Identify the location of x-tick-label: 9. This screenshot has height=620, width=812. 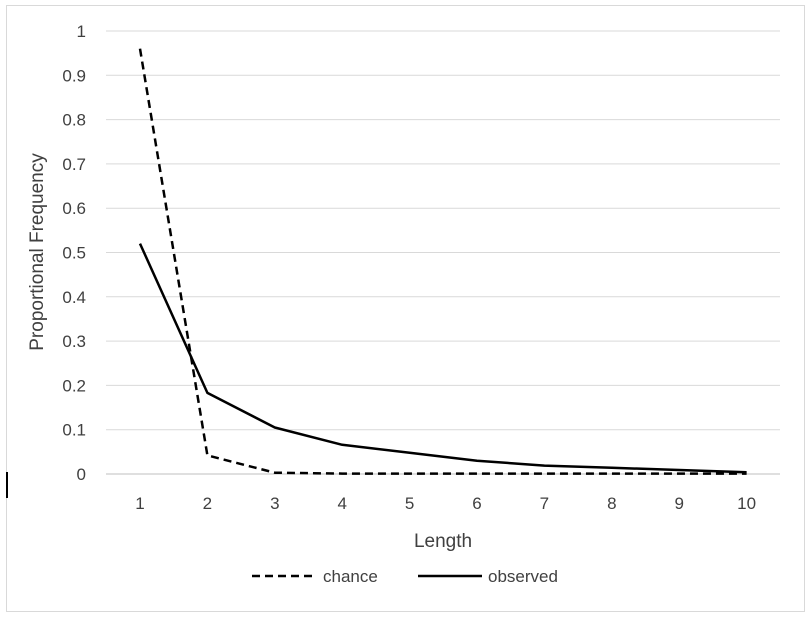
(678, 503).